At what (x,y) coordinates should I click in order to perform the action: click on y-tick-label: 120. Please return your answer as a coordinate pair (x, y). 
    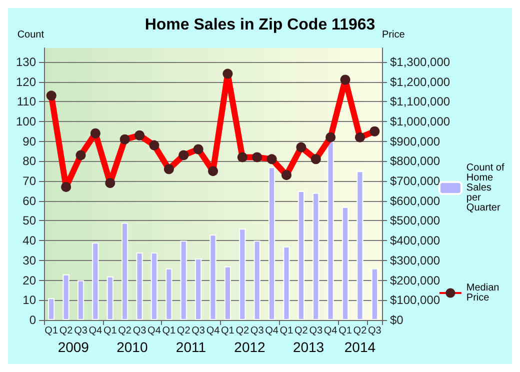
    Looking at the image, I should click on (26, 81).